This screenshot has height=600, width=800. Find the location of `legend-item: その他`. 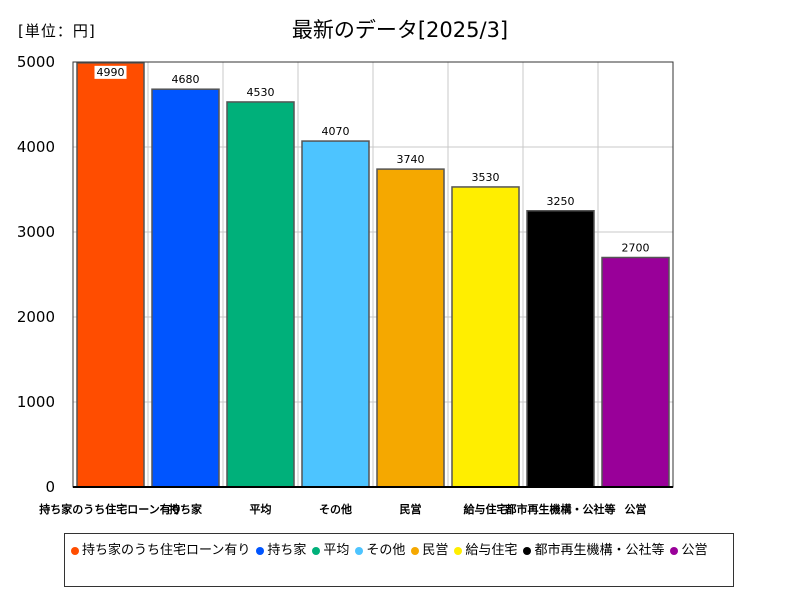

legend-item: その他 is located at coordinates (380, 550).